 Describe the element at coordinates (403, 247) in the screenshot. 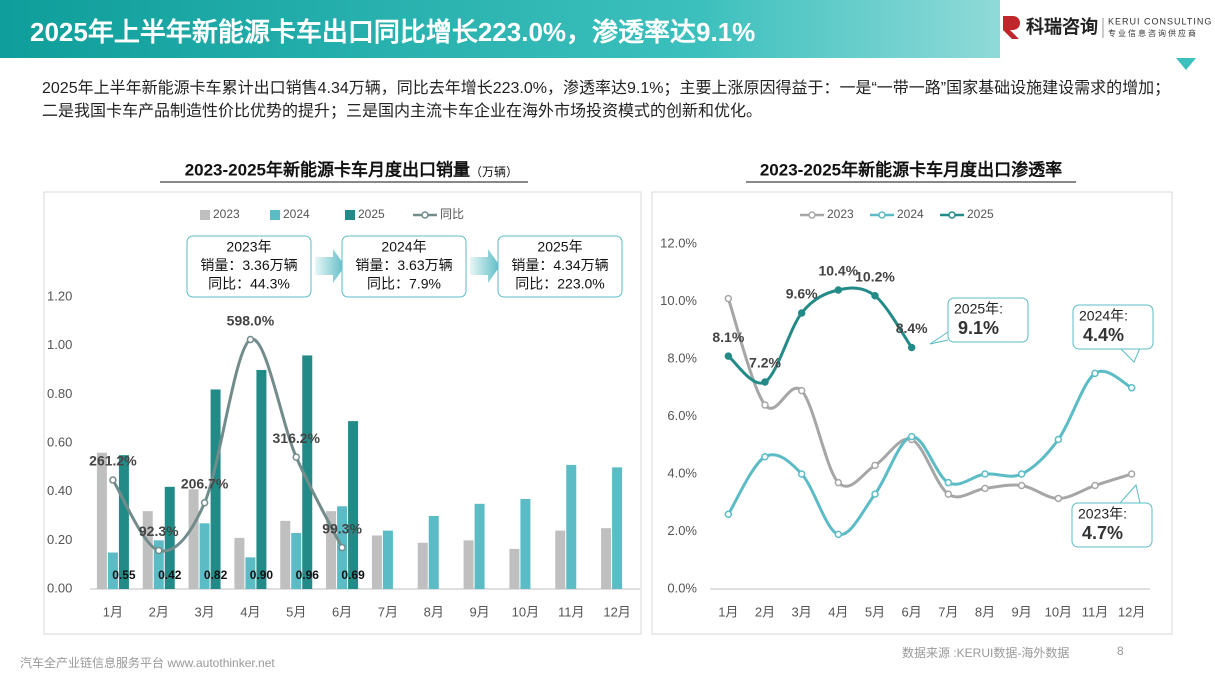

I see `annotation-text: 2024年` at that location.